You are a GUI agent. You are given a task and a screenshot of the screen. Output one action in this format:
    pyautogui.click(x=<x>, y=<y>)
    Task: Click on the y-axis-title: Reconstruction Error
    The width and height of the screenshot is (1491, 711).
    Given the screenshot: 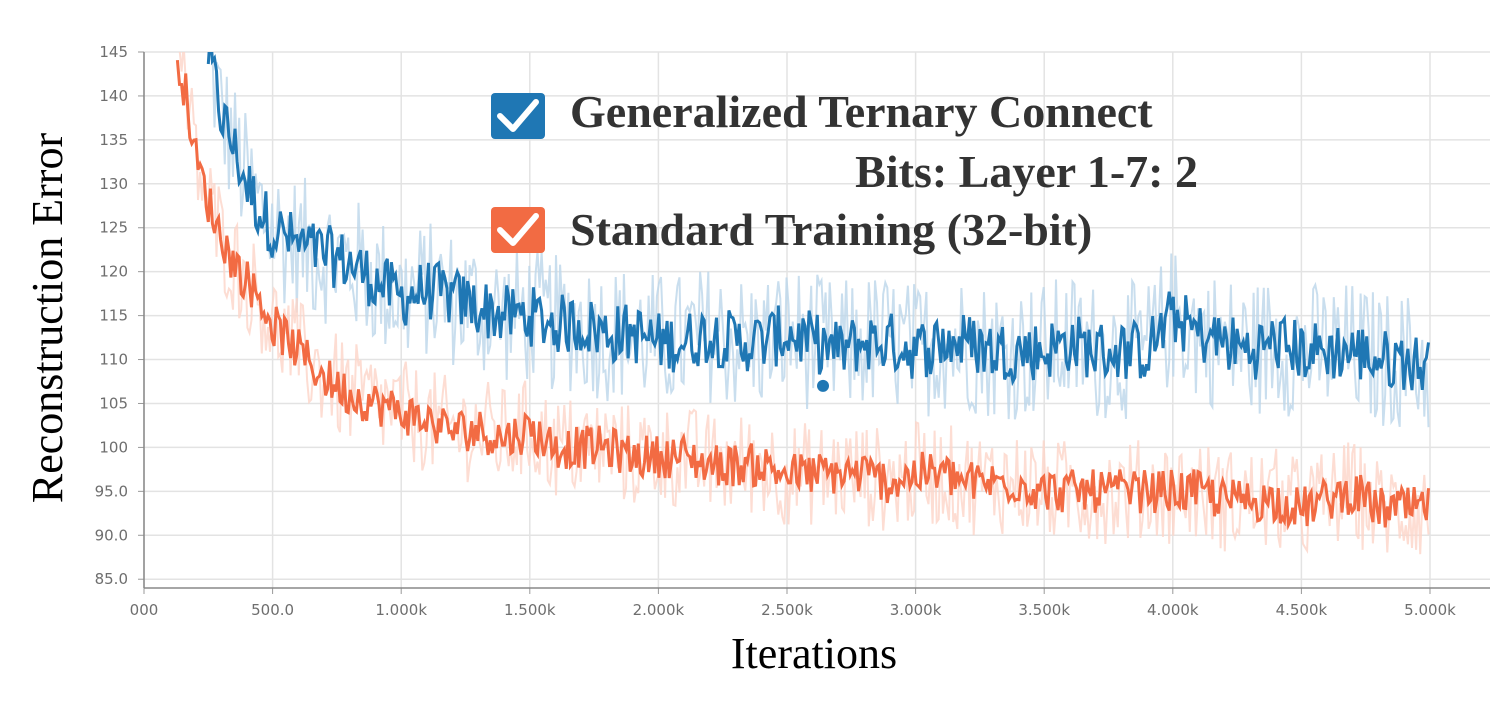 What is the action you would take?
    pyautogui.click(x=47, y=318)
    